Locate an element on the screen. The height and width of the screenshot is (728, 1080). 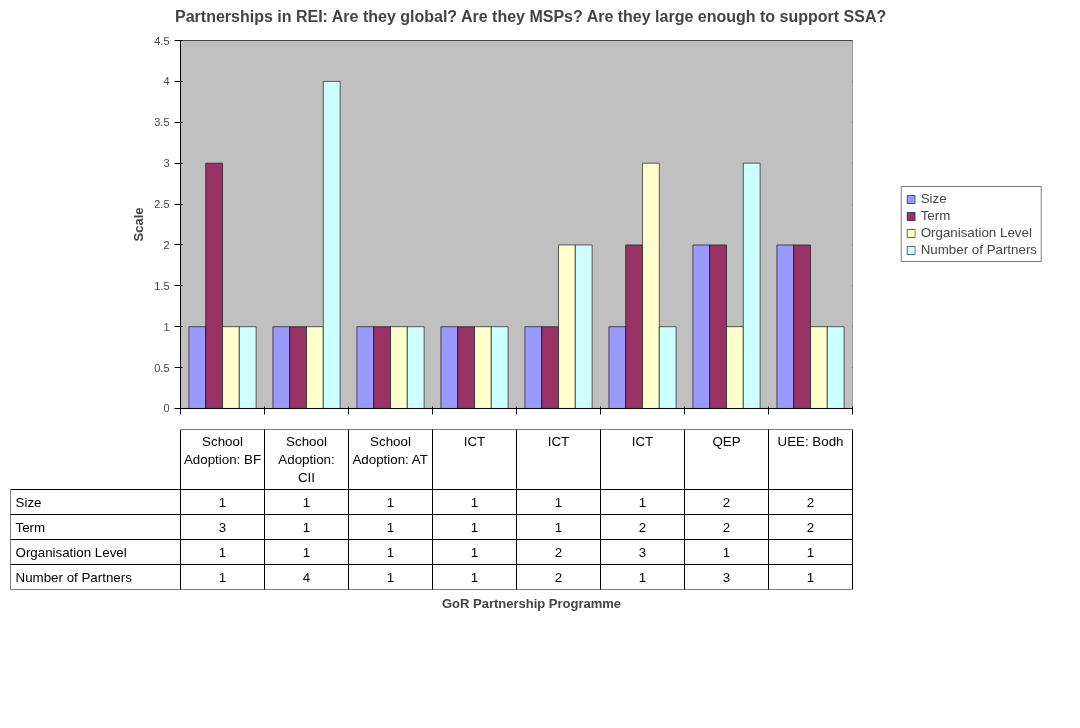
text: Term is located at coordinates (30, 527).